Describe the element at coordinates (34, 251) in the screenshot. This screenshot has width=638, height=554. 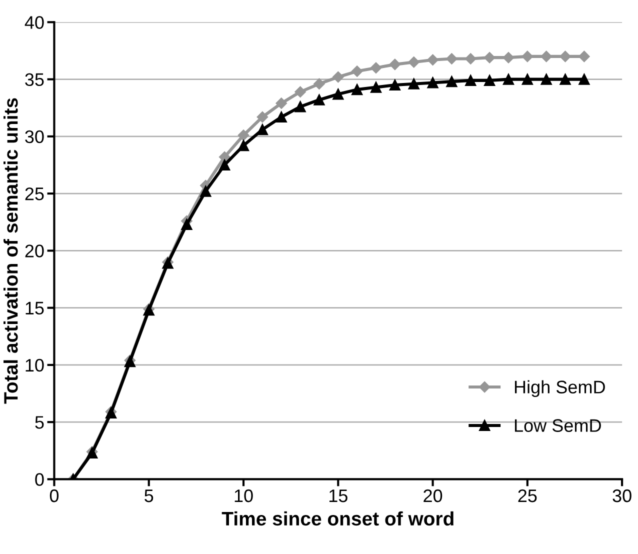
I see `y-tick-label: 20` at that location.